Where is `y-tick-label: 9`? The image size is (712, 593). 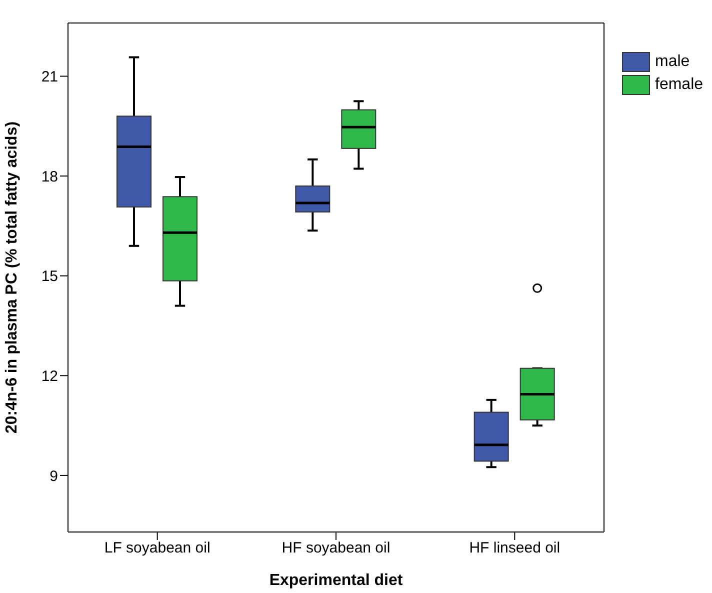
y-tick-label: 9 is located at coordinates (54, 476).